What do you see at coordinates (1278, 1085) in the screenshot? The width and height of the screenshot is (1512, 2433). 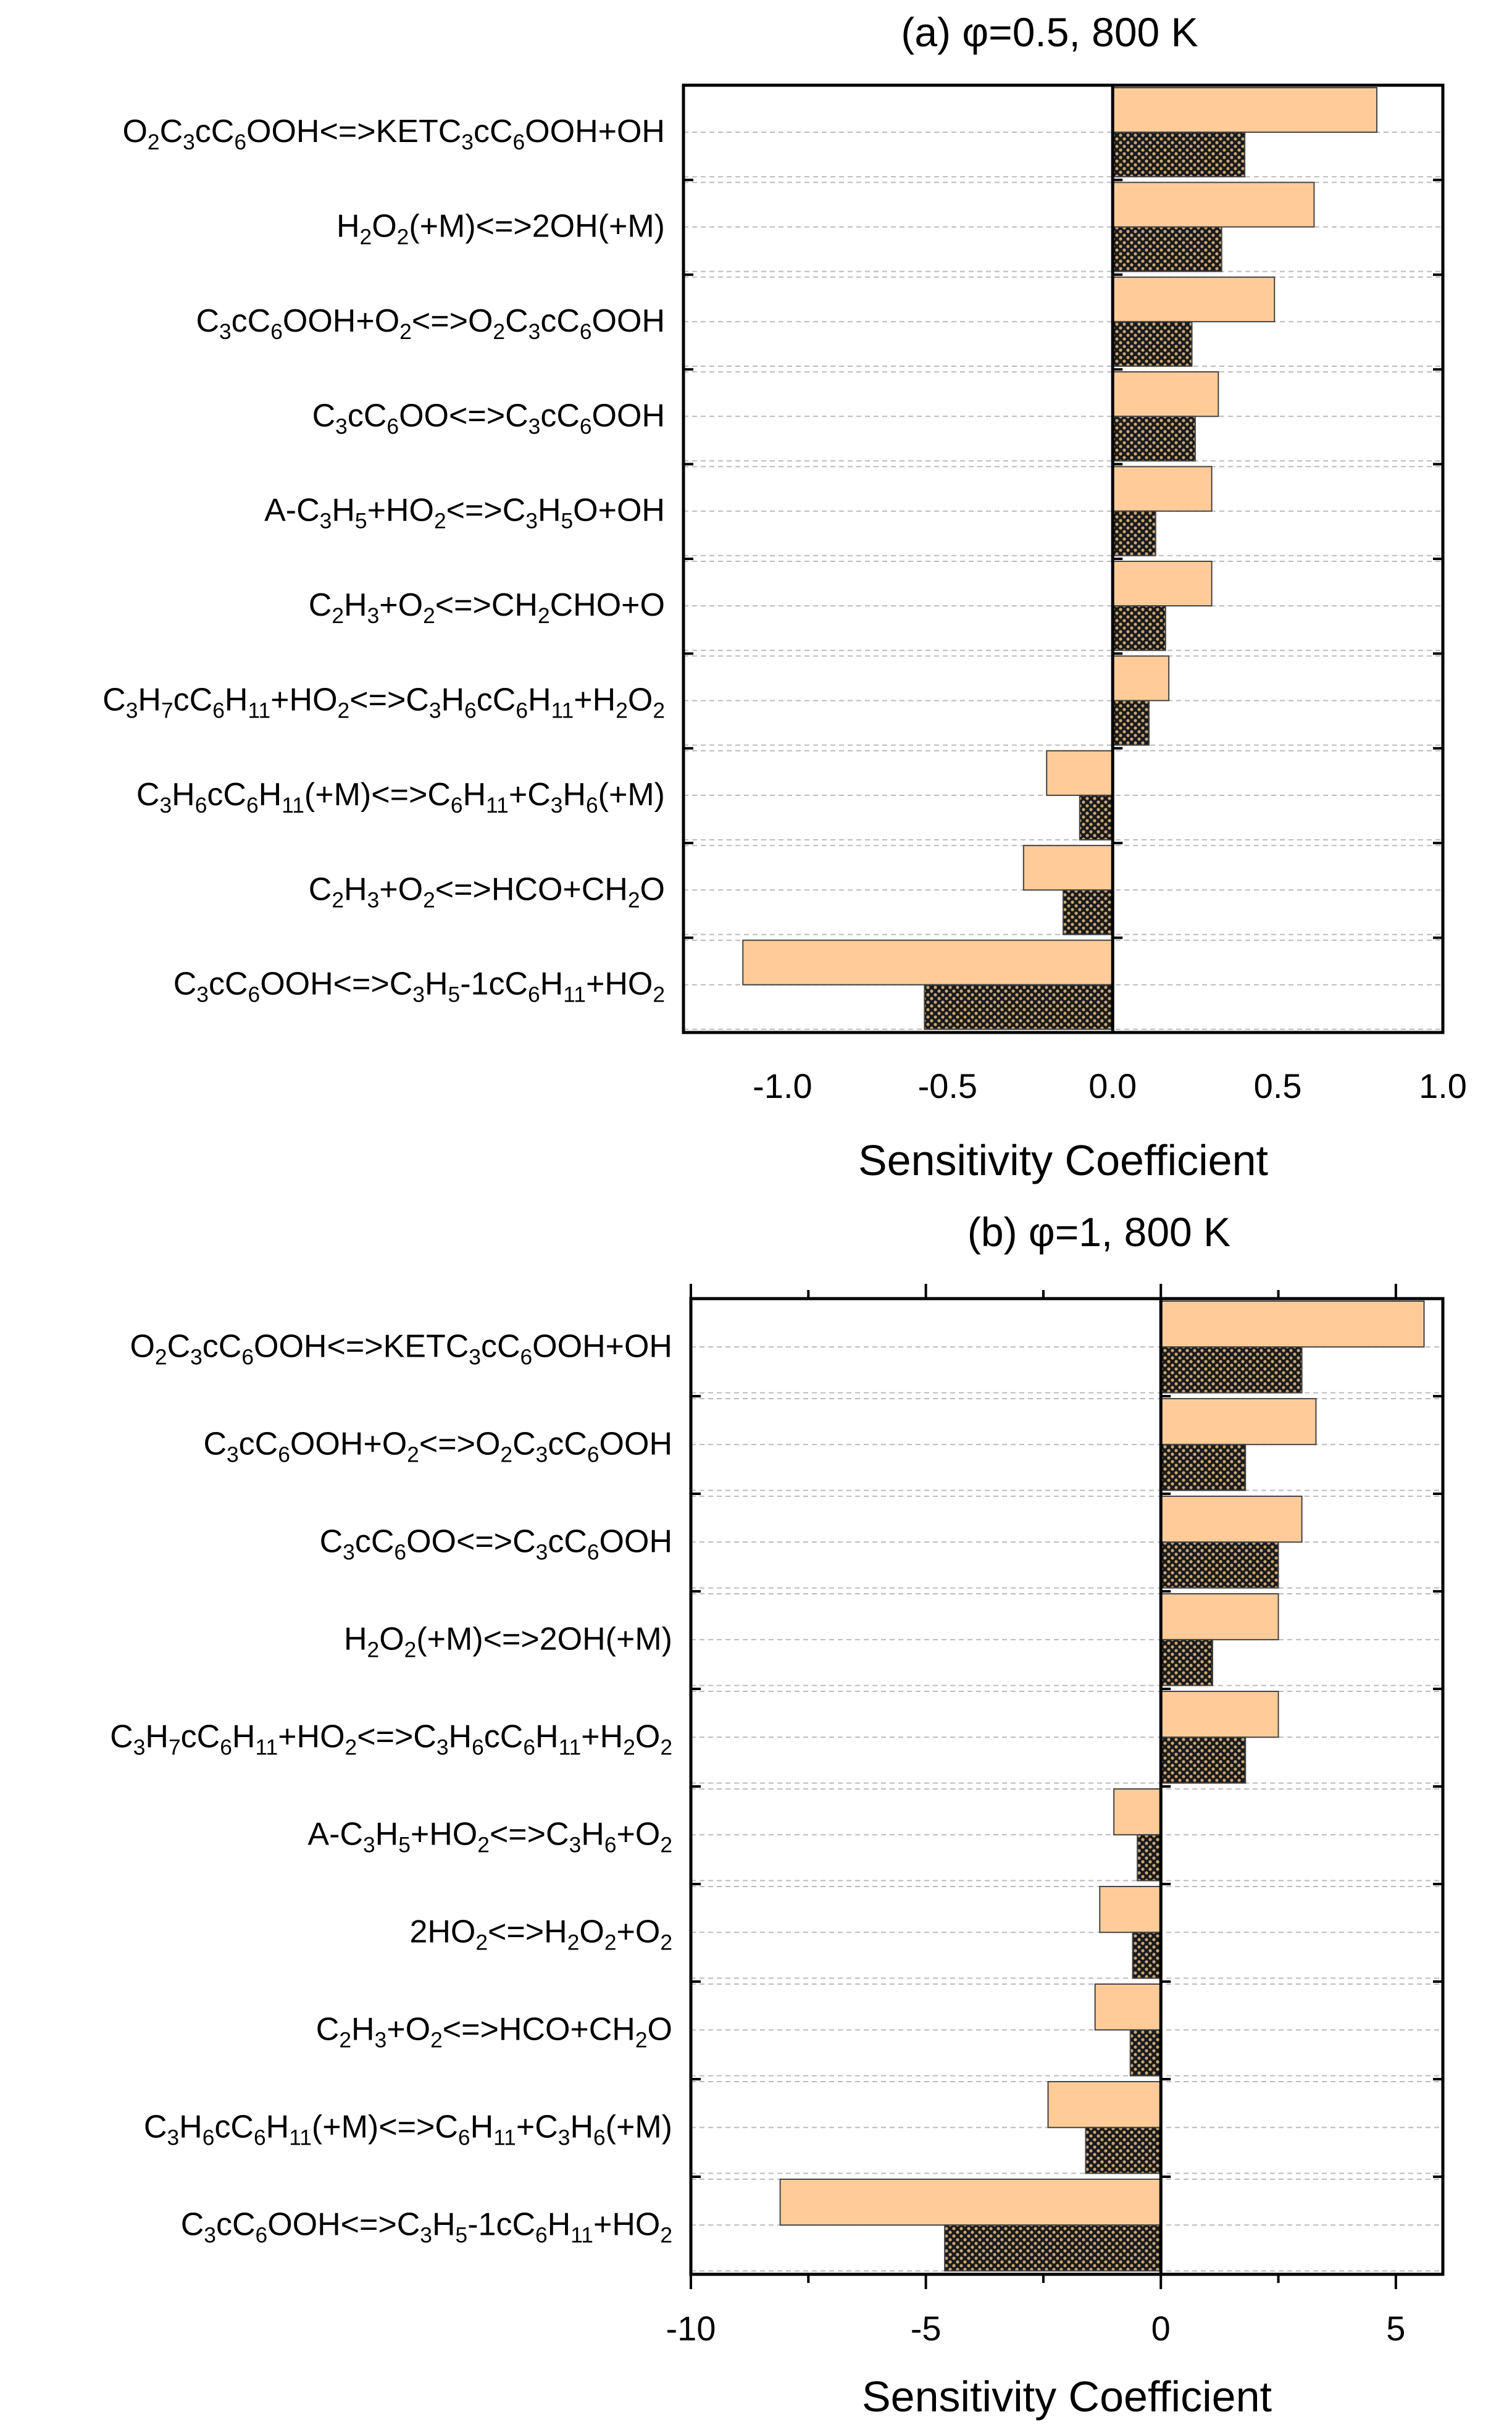 I see `x-tick-label: 0.5` at bounding box center [1278, 1085].